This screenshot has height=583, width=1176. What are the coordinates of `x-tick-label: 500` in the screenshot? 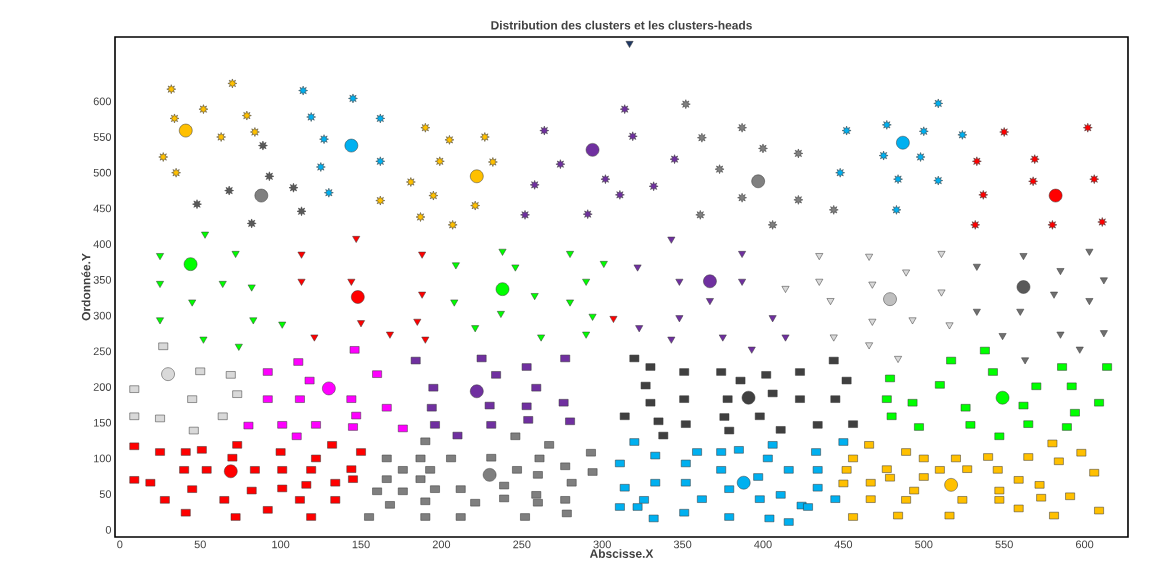 It's located at (924, 544).